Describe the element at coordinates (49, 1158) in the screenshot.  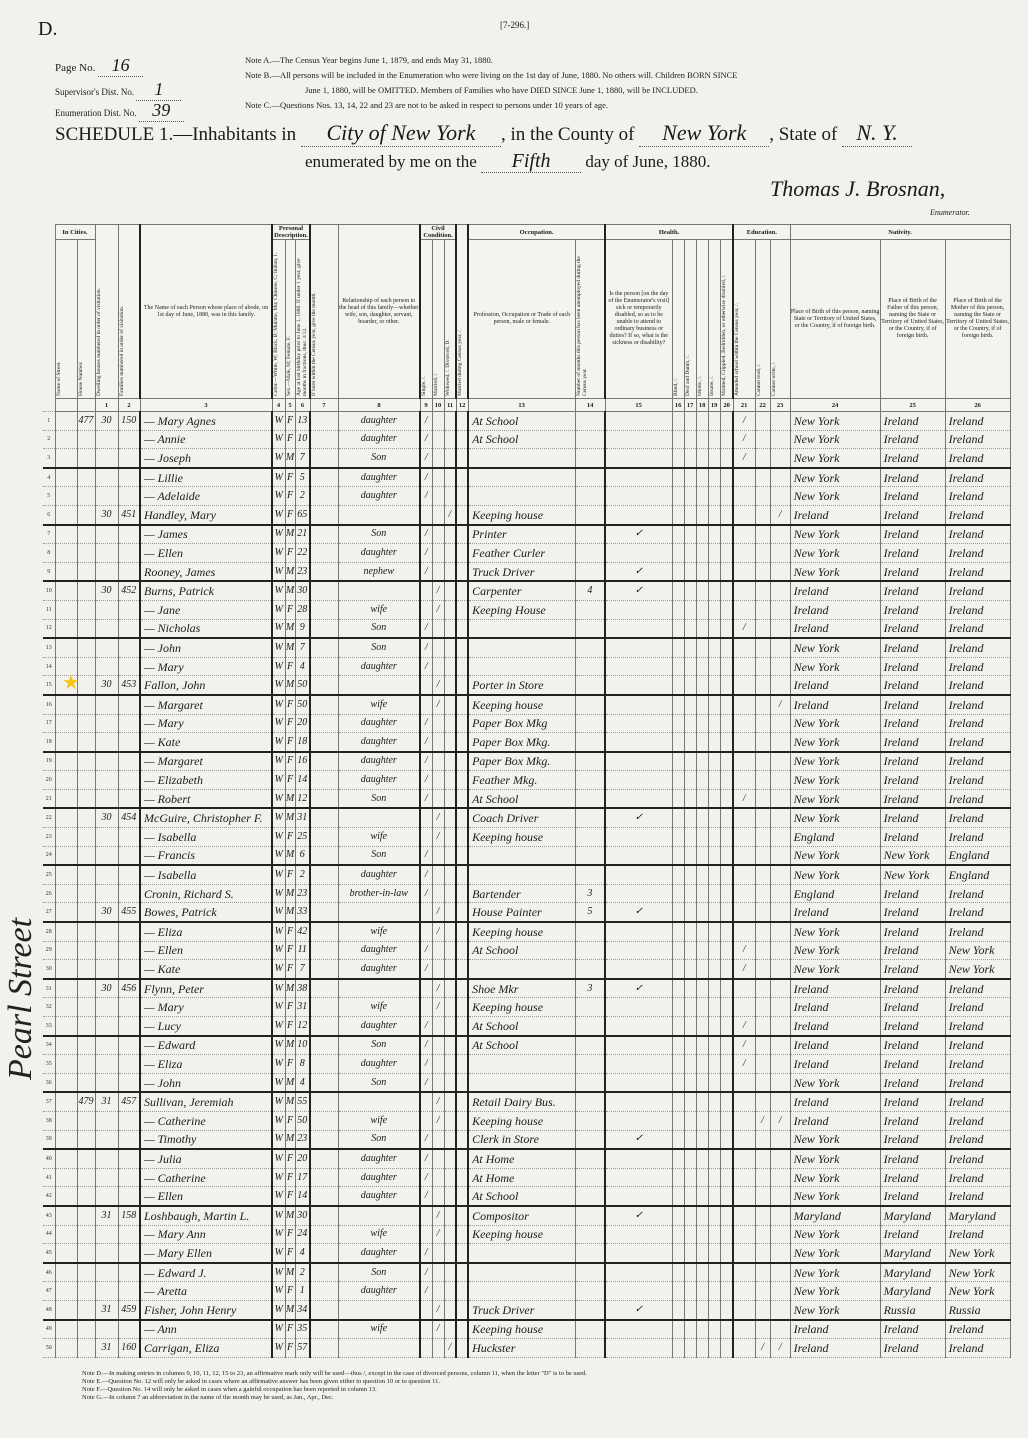
I see `line-number: 40` at that location.